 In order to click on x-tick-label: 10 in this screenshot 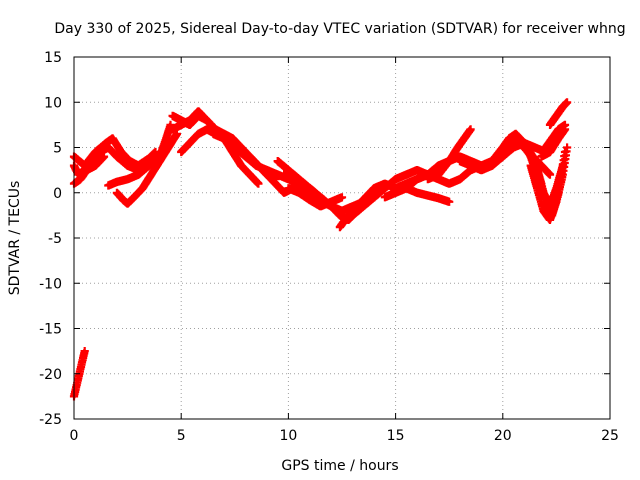, I will do `click(288, 436)`.